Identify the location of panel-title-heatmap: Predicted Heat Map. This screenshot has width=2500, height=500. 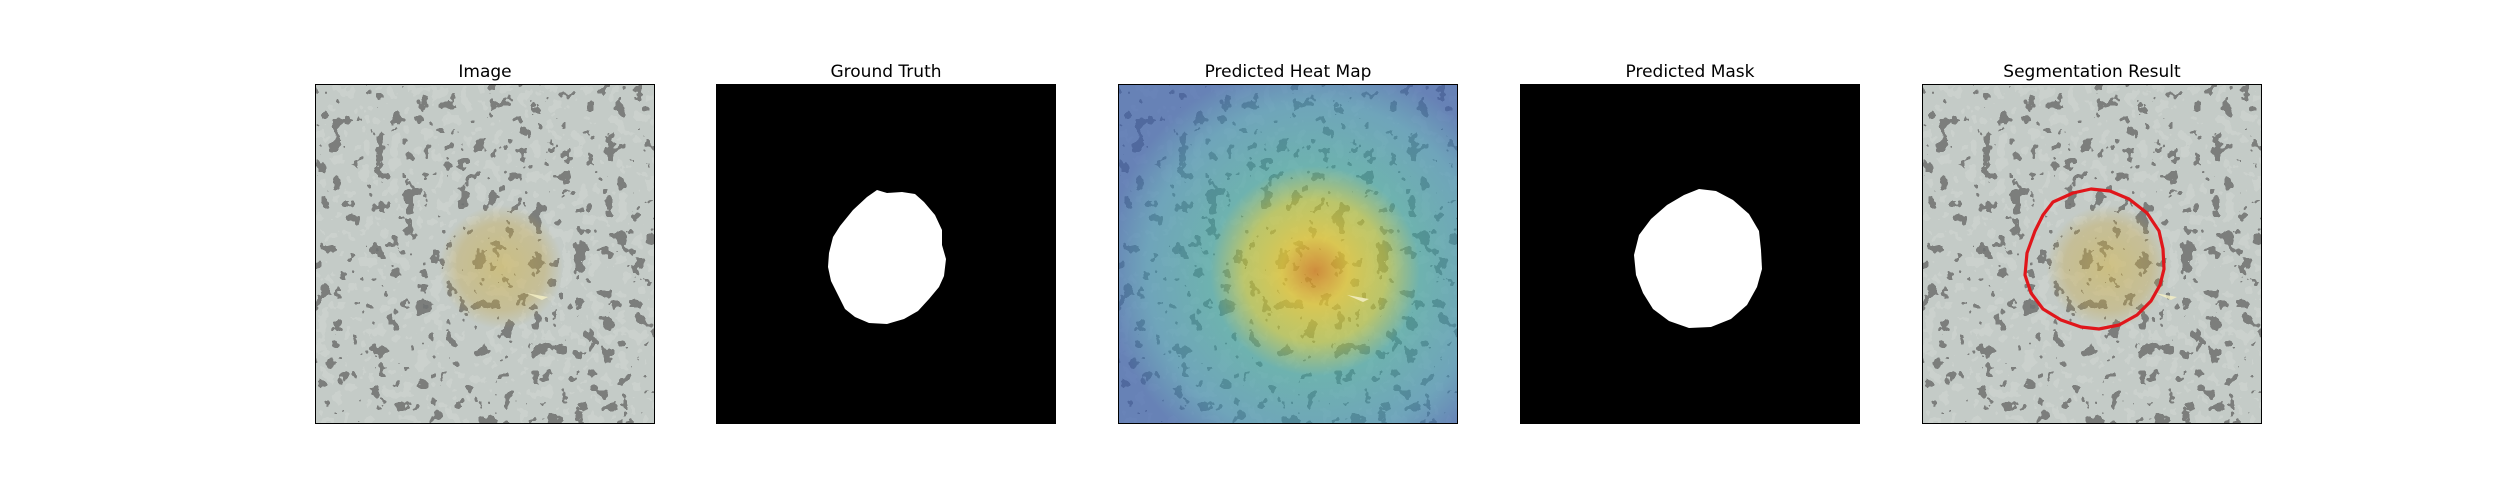
(1288, 72).